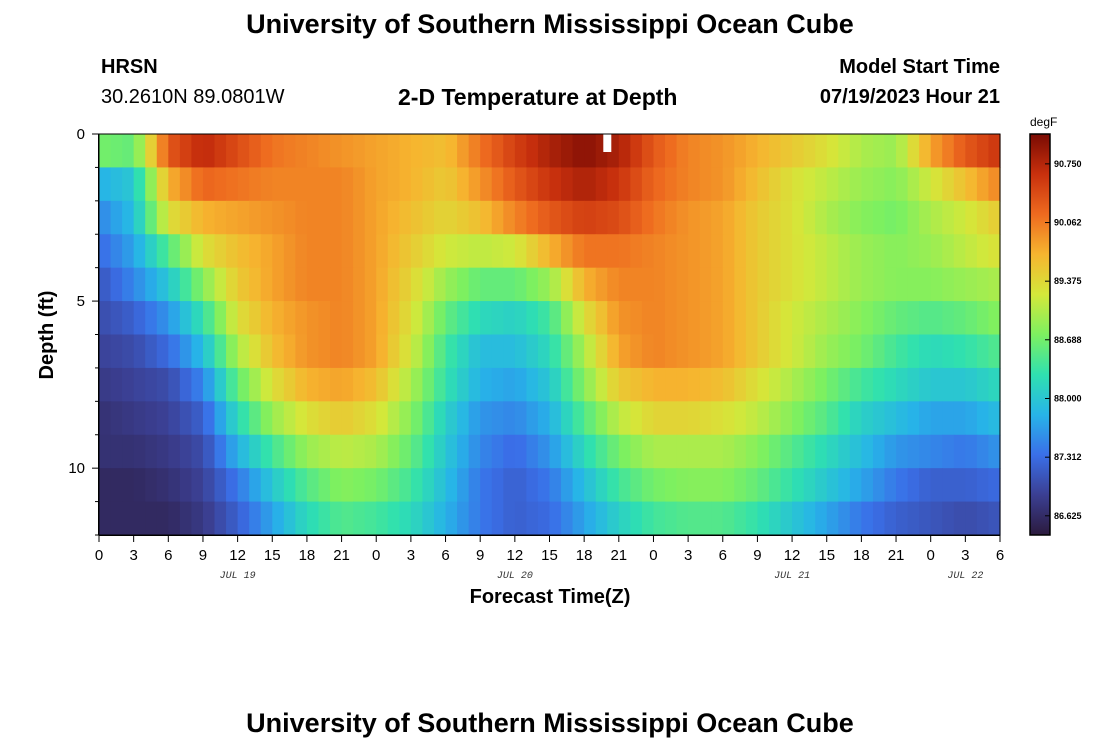  Describe the element at coordinates (757, 555) in the screenshot. I see `x-tick-label: 9` at that location.